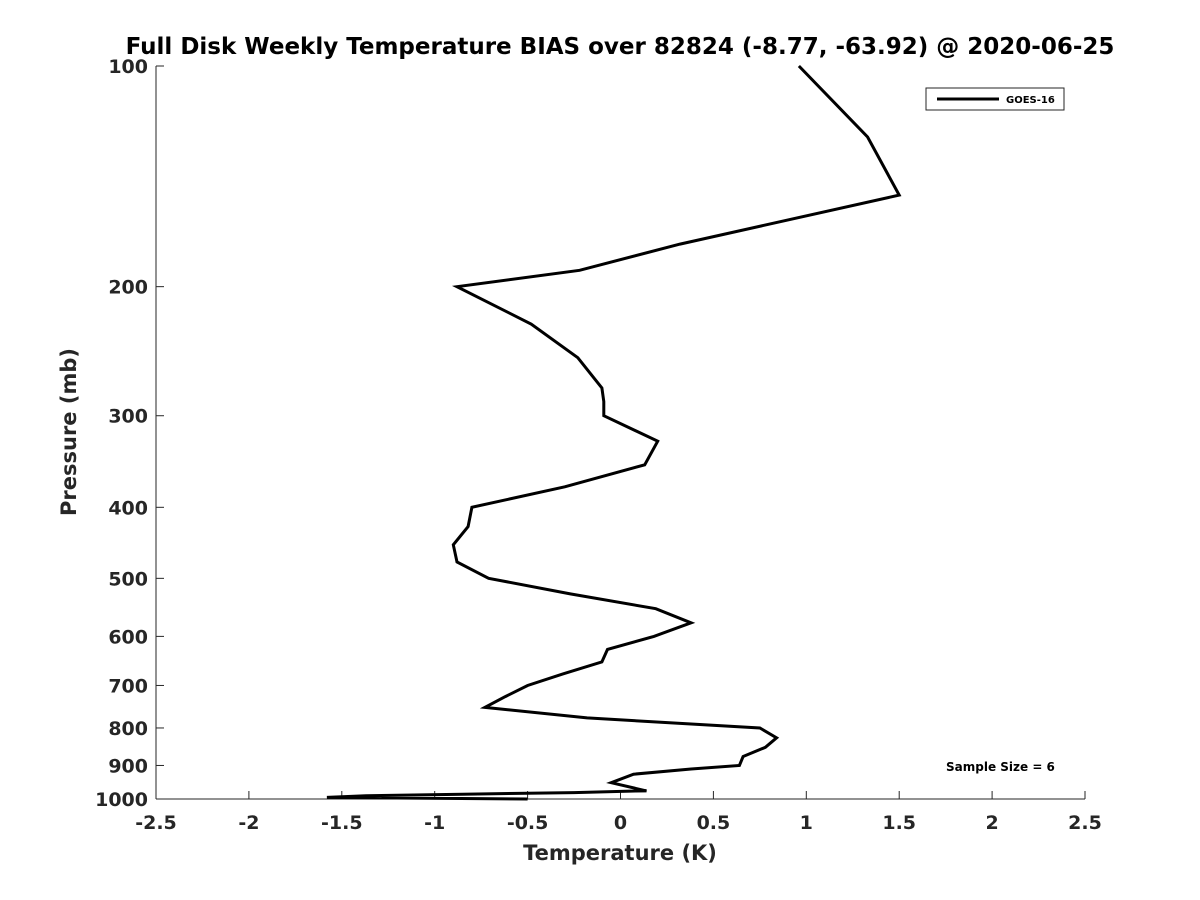  I want to click on x-tick-label: 0.5, so click(714, 823).